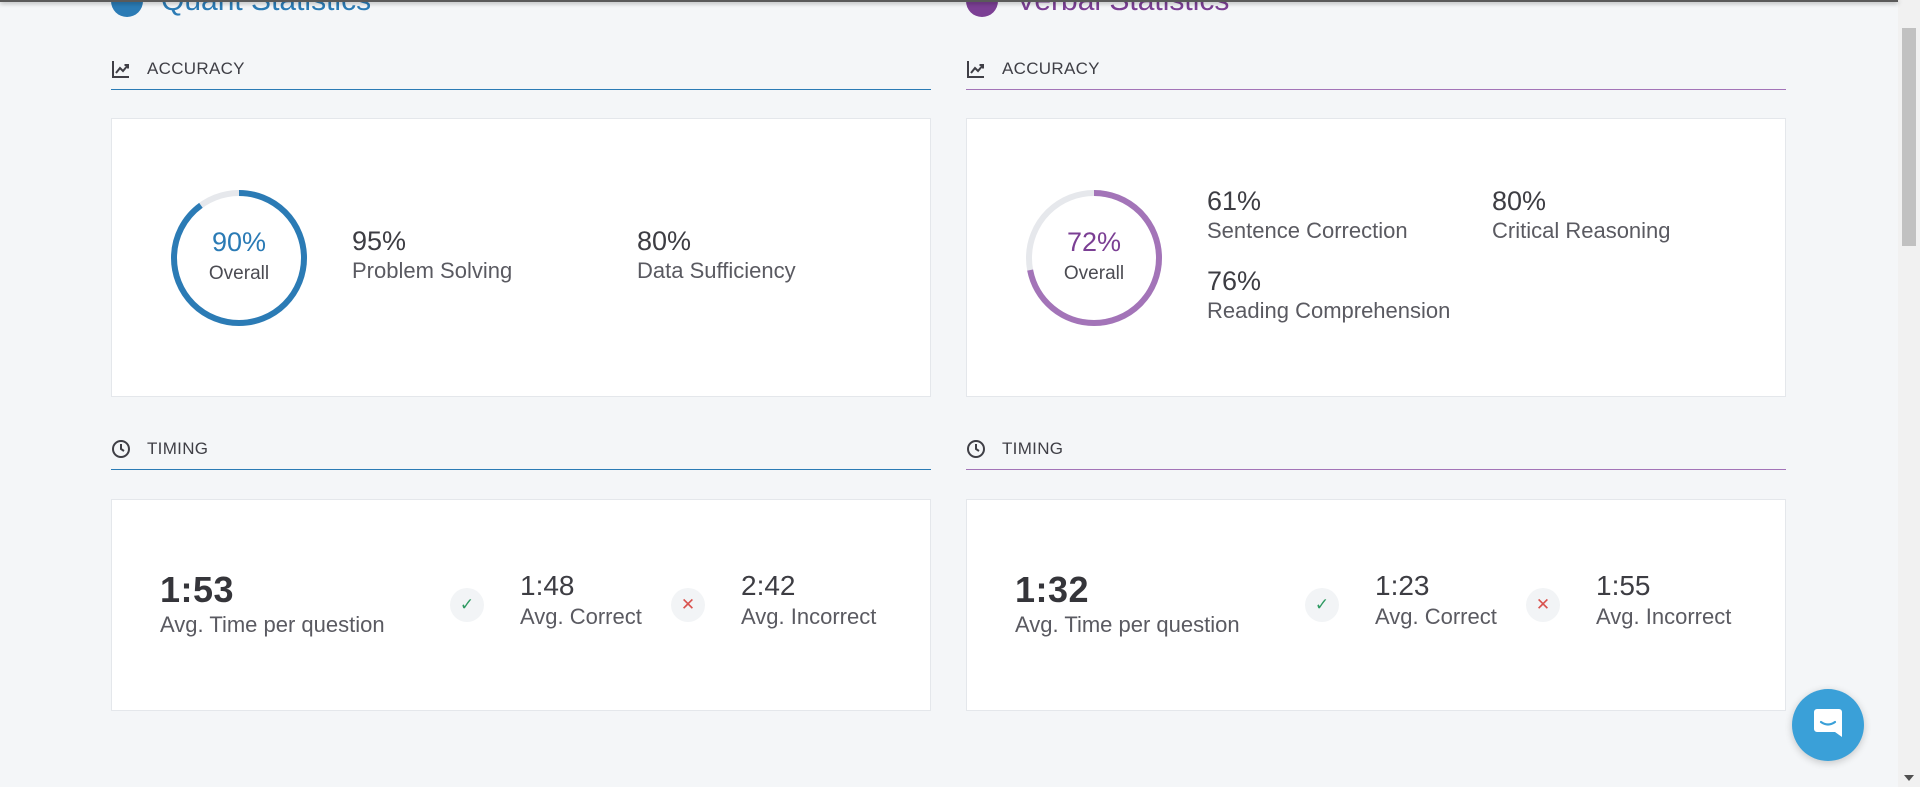 The width and height of the screenshot is (1920, 787). What do you see at coordinates (982, 8) in the screenshot?
I see `verbal-badge-icon` at bounding box center [982, 8].